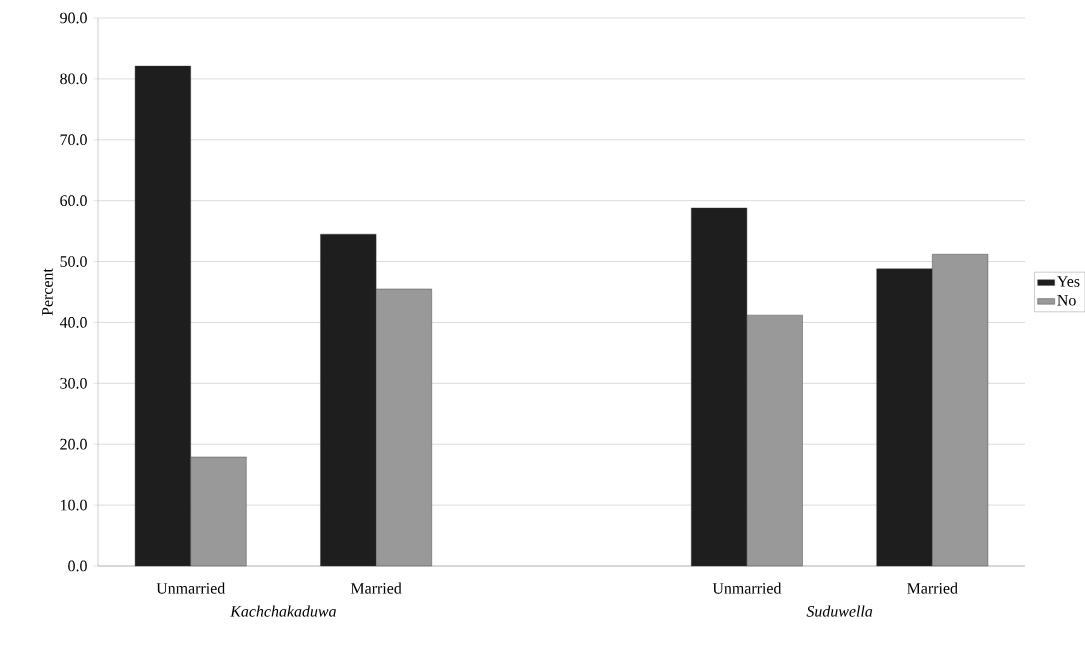  I want to click on y-tick-label: 90.0, so click(73, 18).